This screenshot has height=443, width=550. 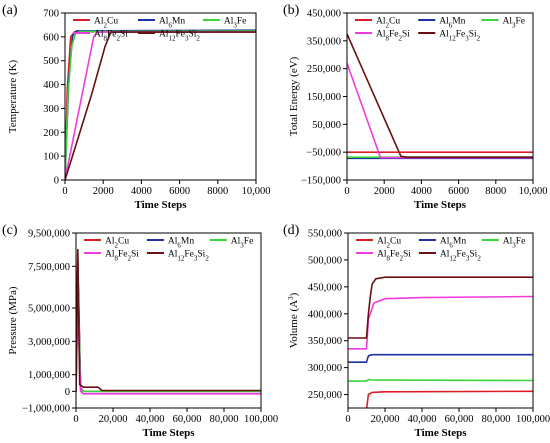 I want to click on panel-label: (c), so click(x=10, y=230).